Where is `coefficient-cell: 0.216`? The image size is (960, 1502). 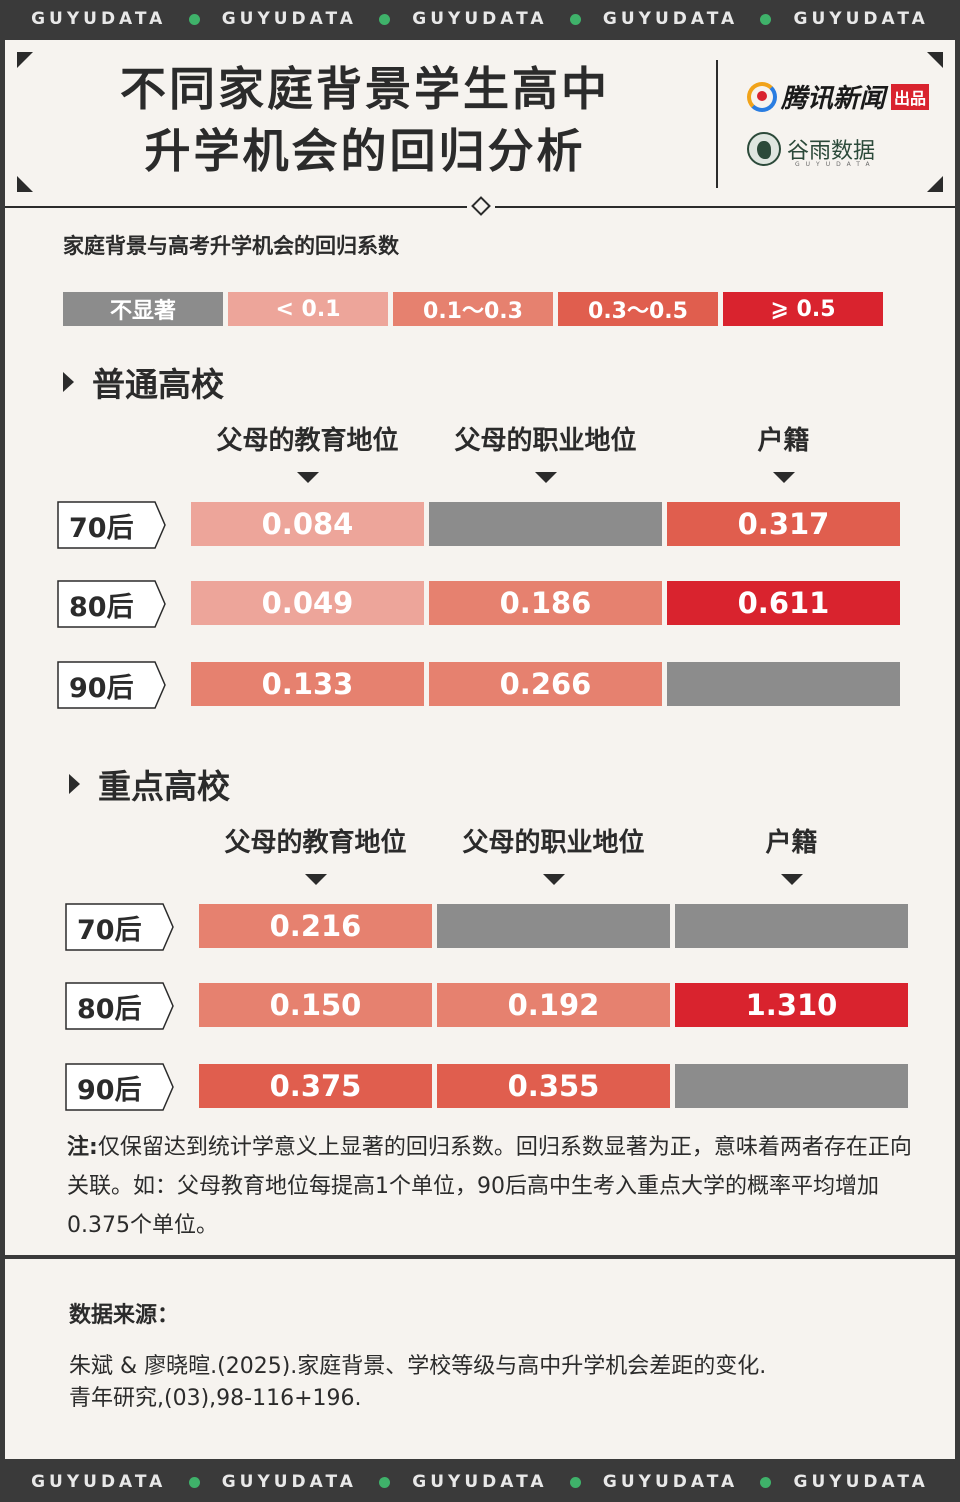
coefficient-cell: 0.216 is located at coordinates (315, 926).